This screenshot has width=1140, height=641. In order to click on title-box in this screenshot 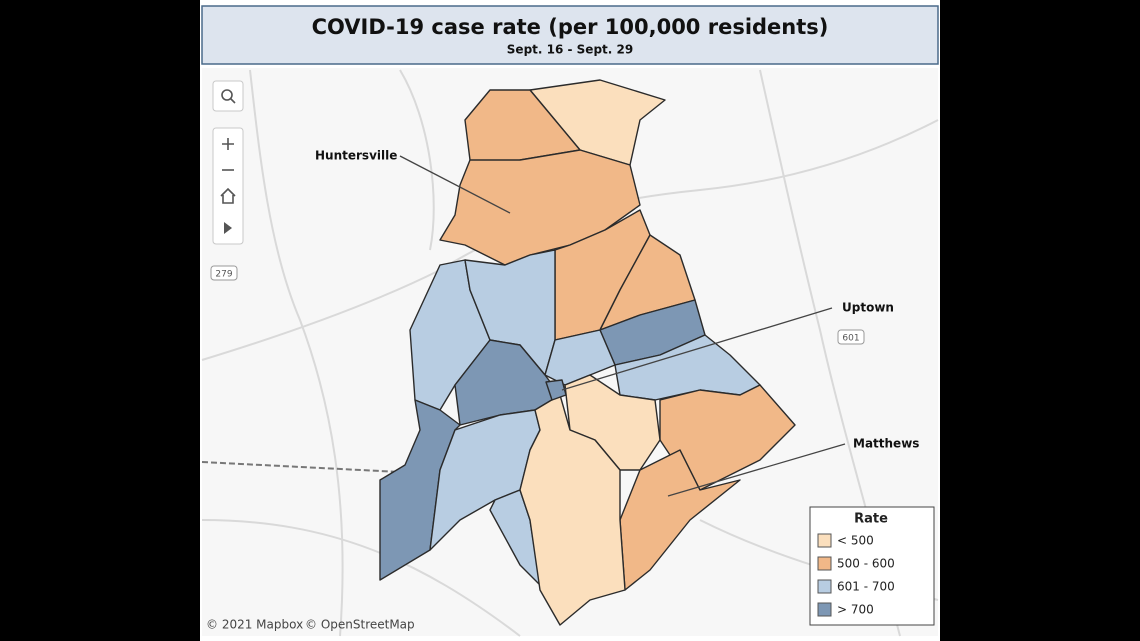, I will do `click(570, 35)`.